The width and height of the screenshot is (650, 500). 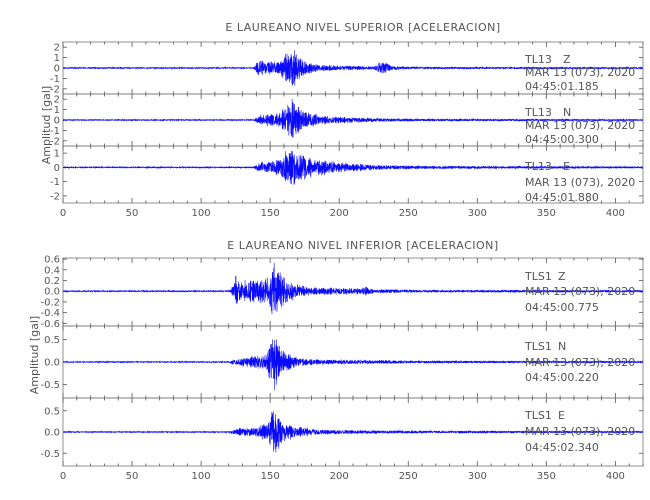 I want to click on y-axis-label-upper: Amplitud [gal], so click(x=46, y=125).